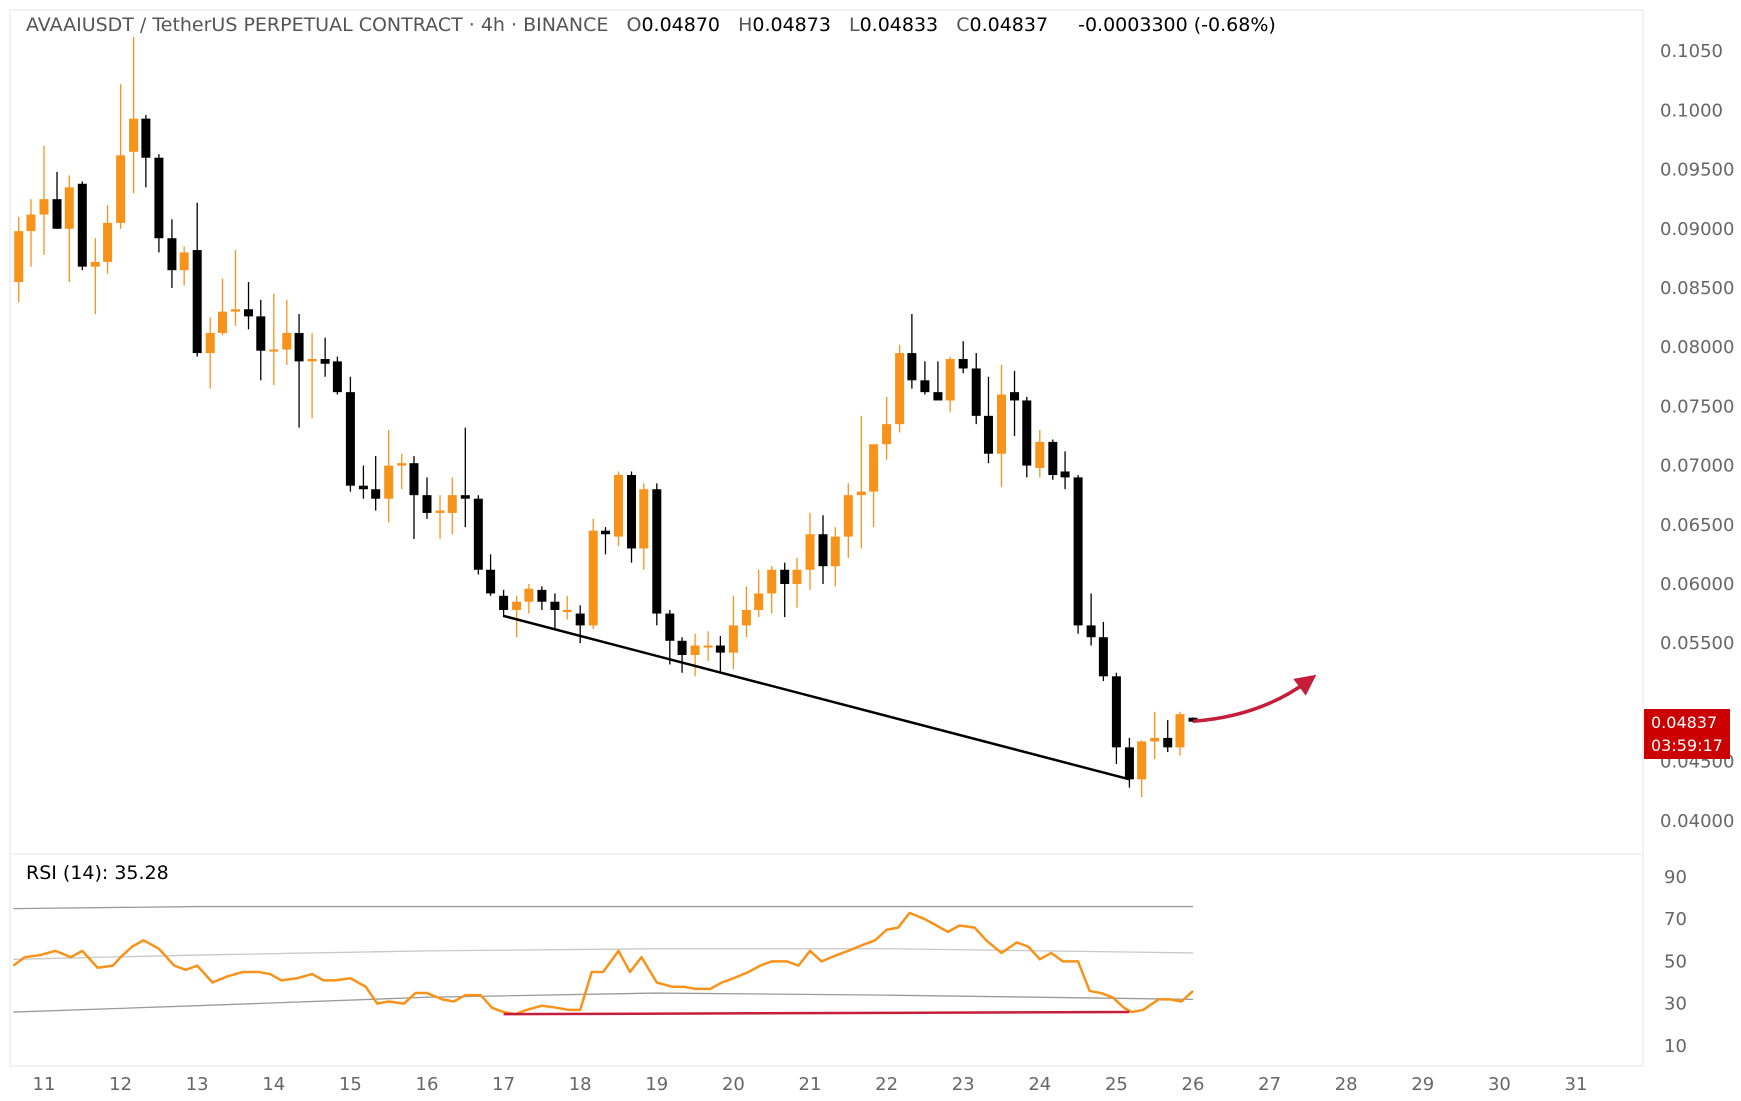  What do you see at coordinates (1499, 1084) in the screenshot?
I see `time-tick-label: 30` at bounding box center [1499, 1084].